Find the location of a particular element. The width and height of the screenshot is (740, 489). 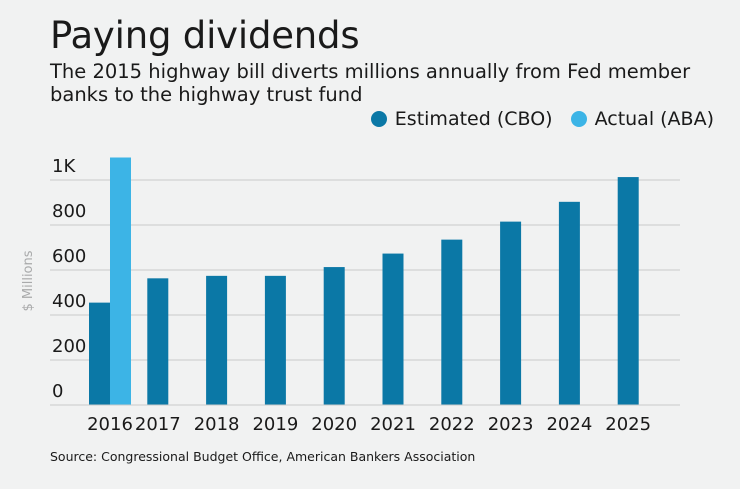

bar-estimated-2022 is located at coordinates (452, 322).